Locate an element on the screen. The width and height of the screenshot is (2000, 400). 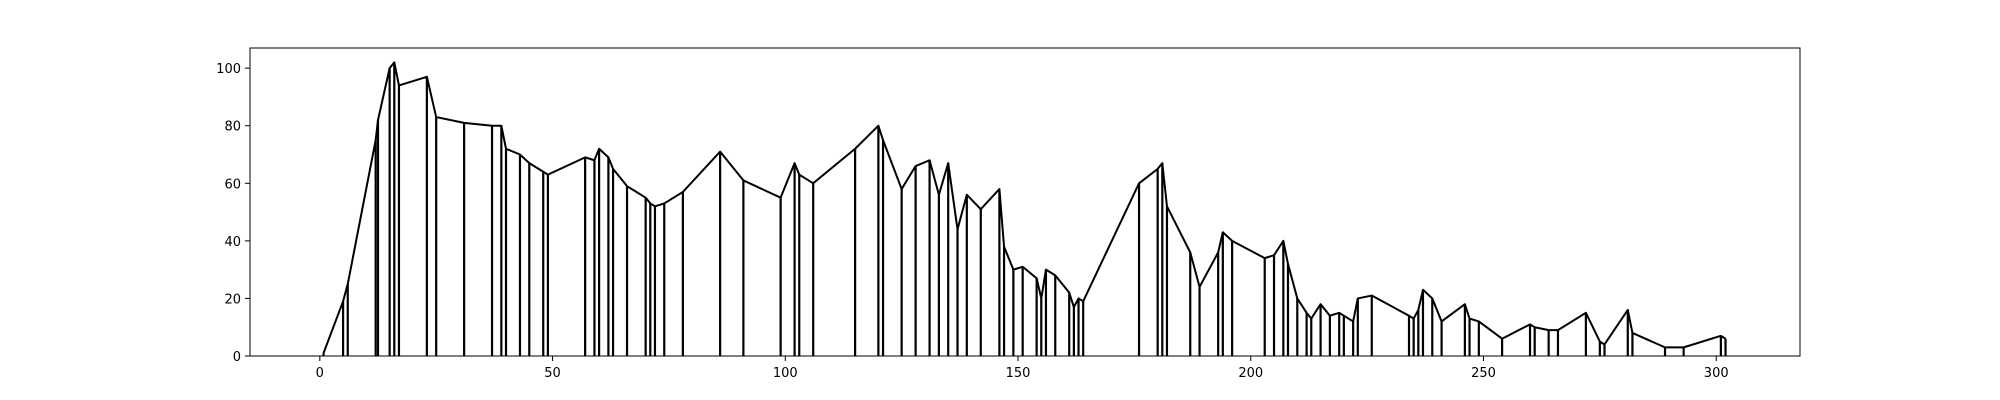
x-tick-label: 50 is located at coordinates (552, 373).